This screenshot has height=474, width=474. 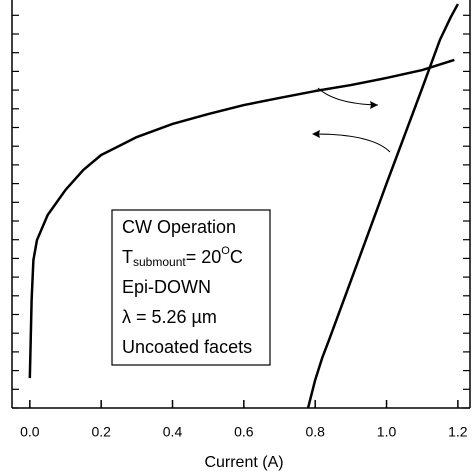 I want to click on annotation-part: O, so click(x=225, y=251).